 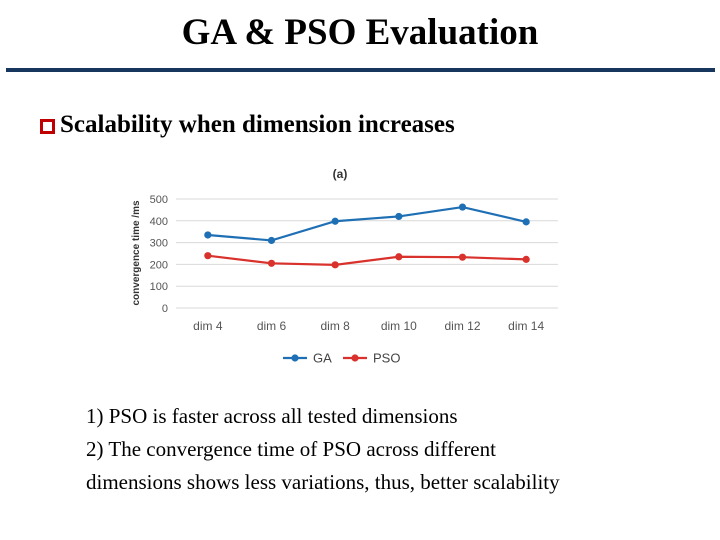 I want to click on y-tick-label: 500, so click(x=159, y=200).